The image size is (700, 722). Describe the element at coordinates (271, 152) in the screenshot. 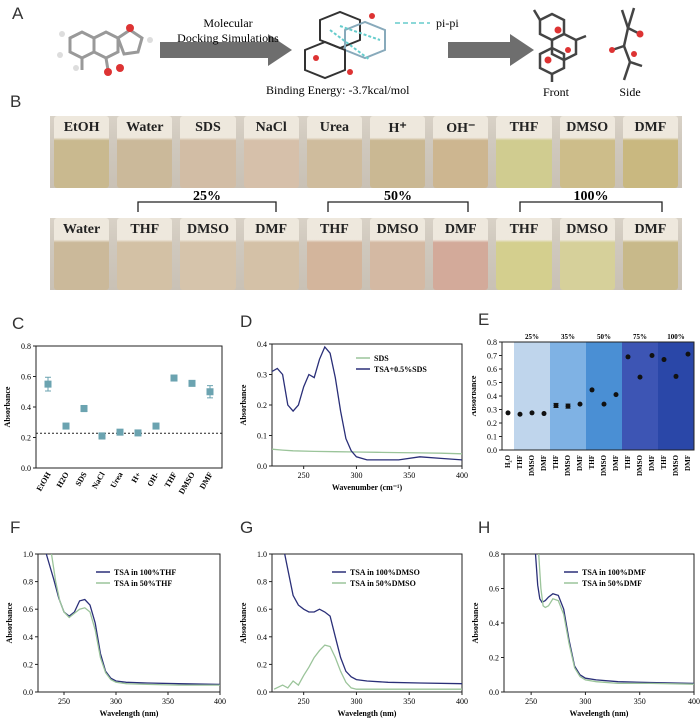

I see `vial: NaCl` at that location.